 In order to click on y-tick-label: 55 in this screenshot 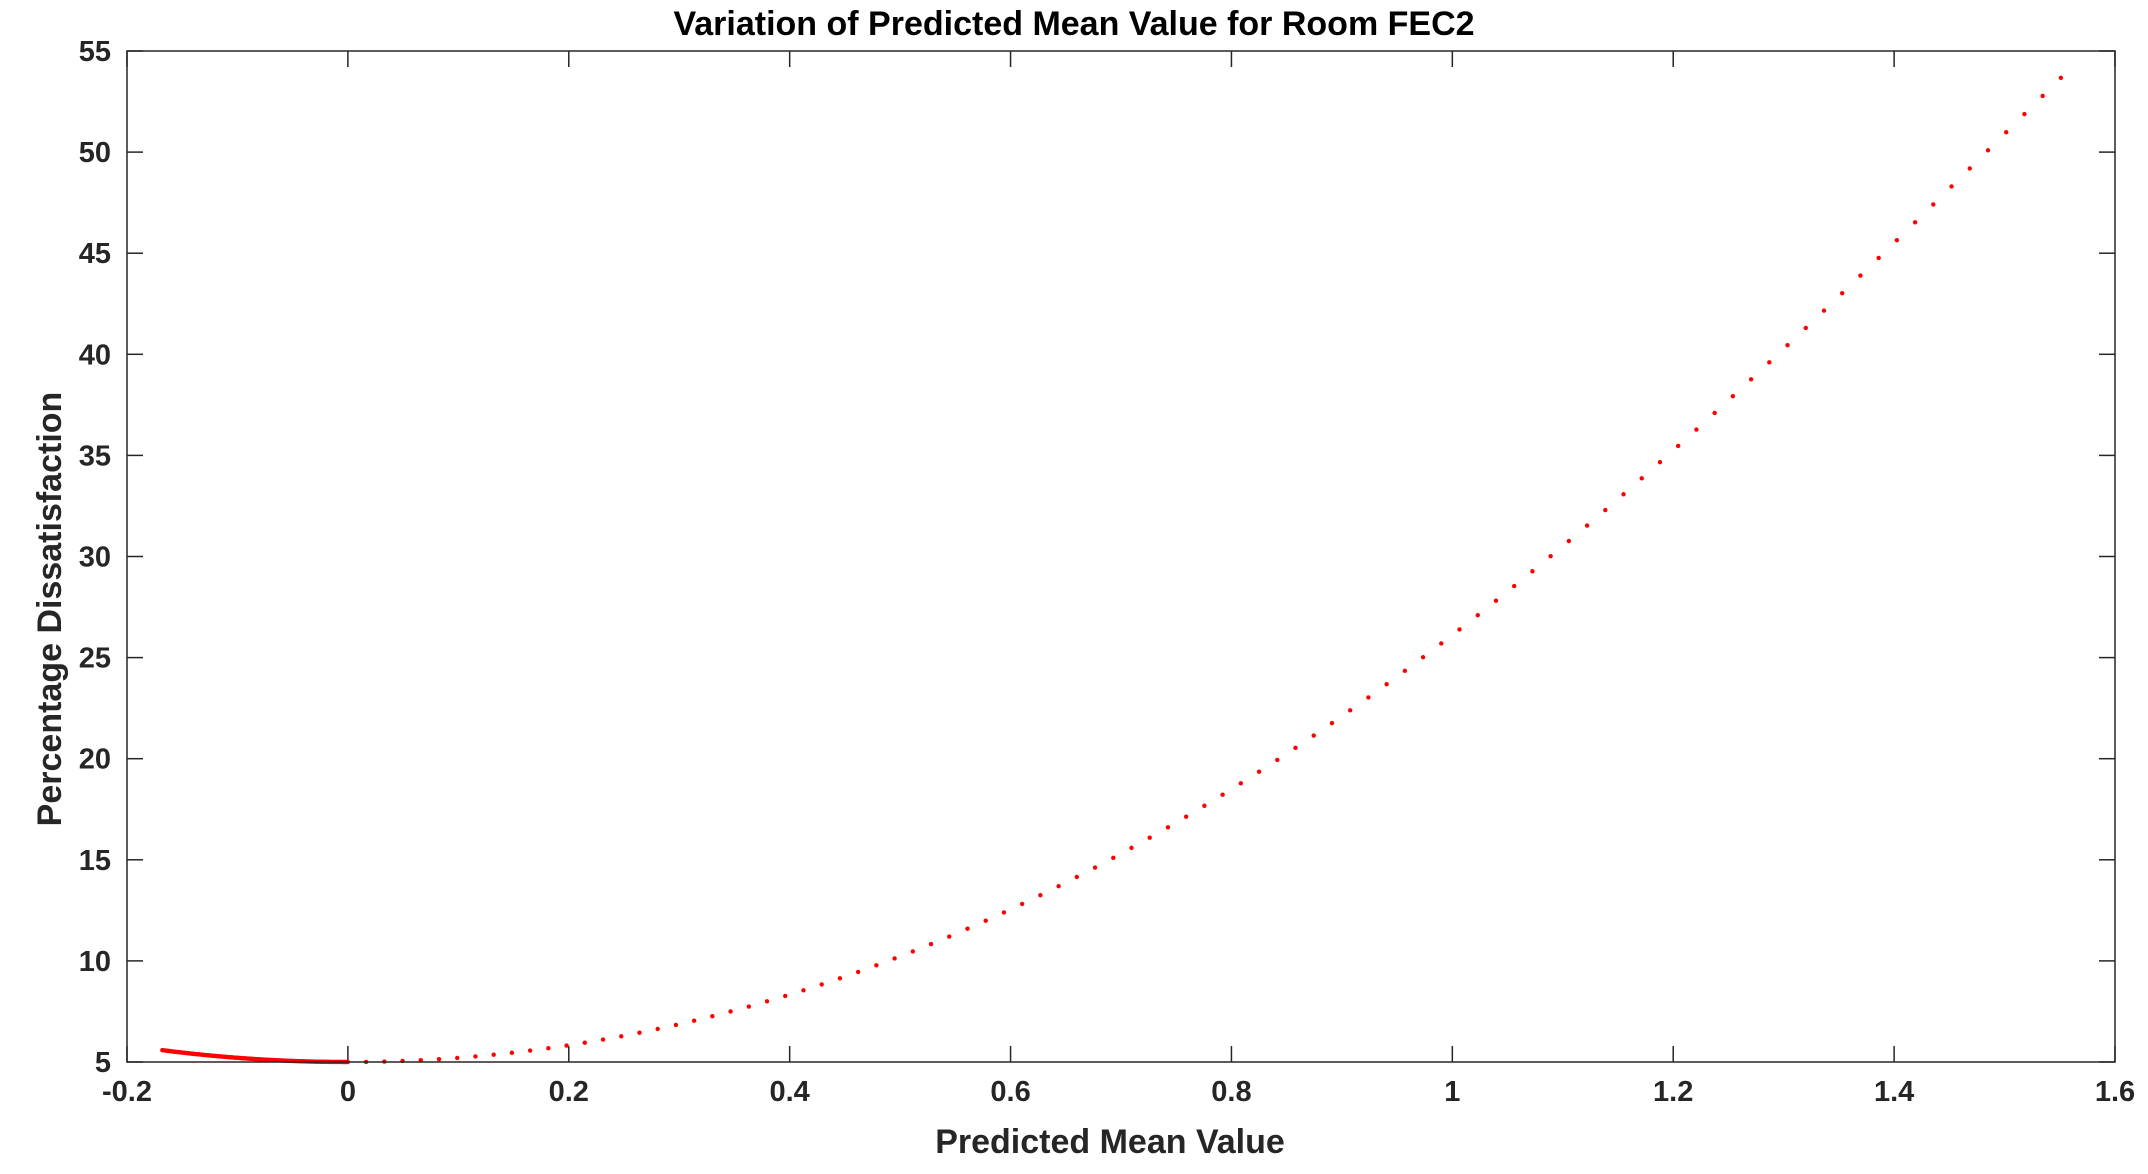, I will do `click(95, 52)`.